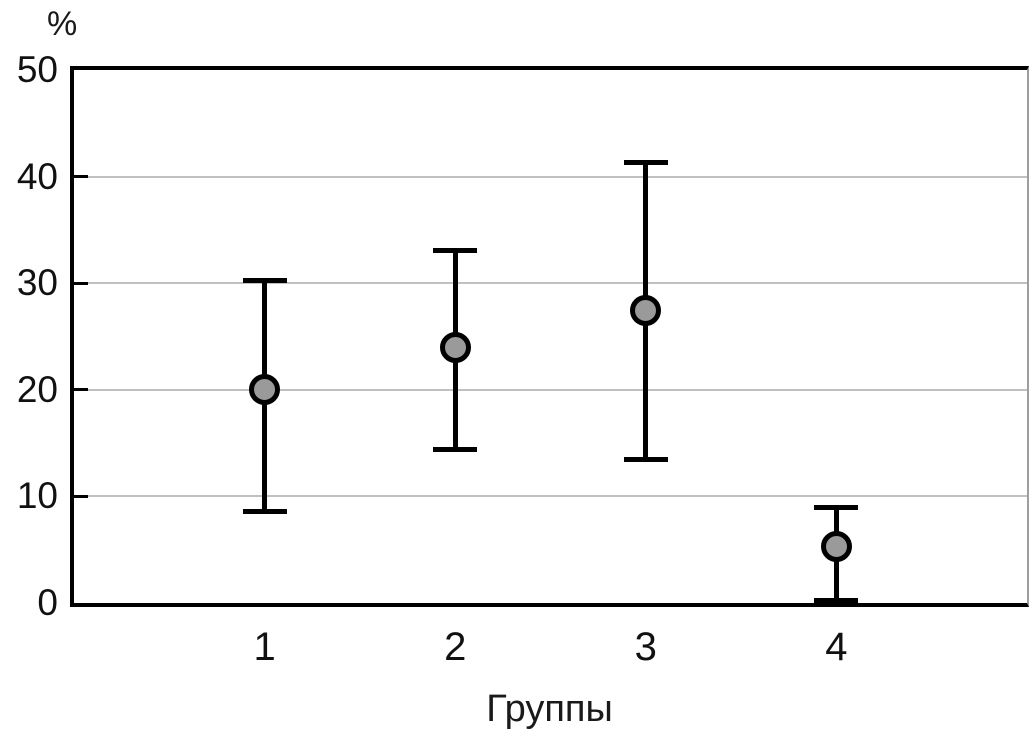 The width and height of the screenshot is (1033, 741). I want to click on x-axis-tick-label: 1, so click(264, 647).